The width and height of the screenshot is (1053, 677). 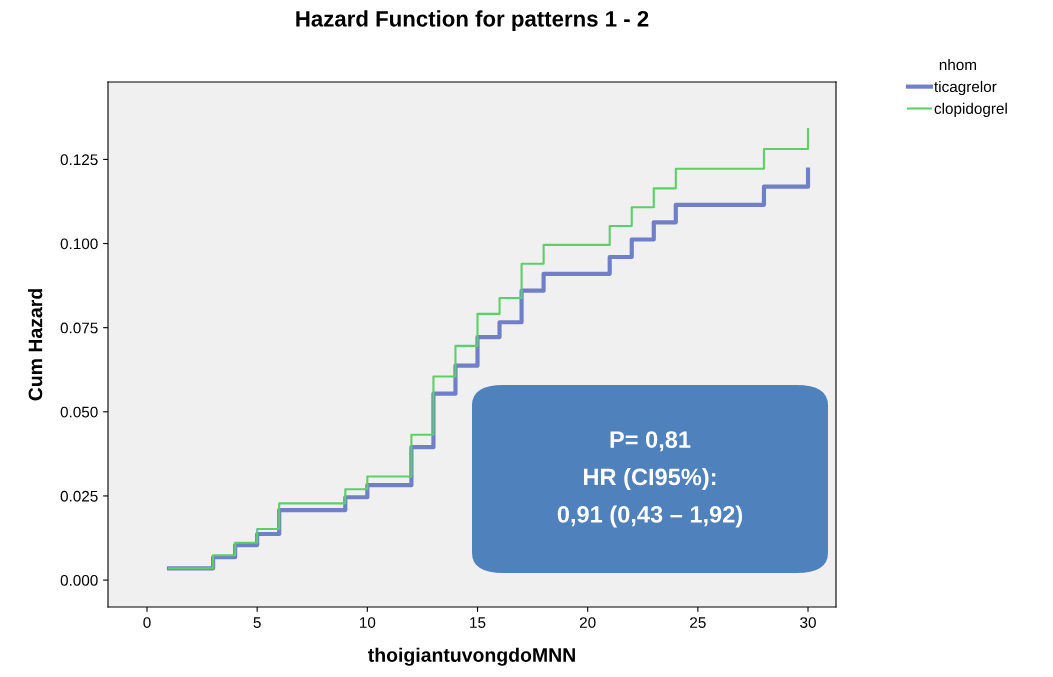 What do you see at coordinates (587, 622) in the screenshot?
I see `x-tick-label: 20` at bounding box center [587, 622].